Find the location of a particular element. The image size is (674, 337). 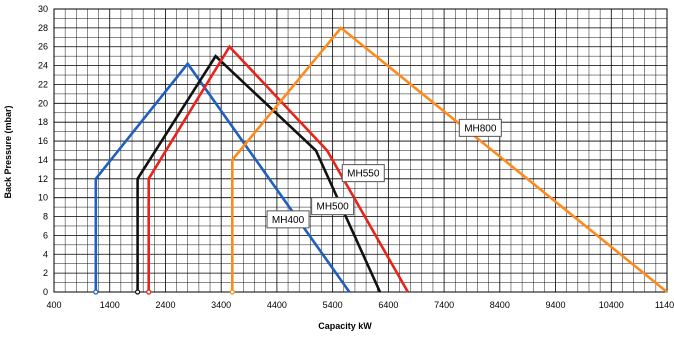

y-tick-label: 16 is located at coordinates (43, 141).